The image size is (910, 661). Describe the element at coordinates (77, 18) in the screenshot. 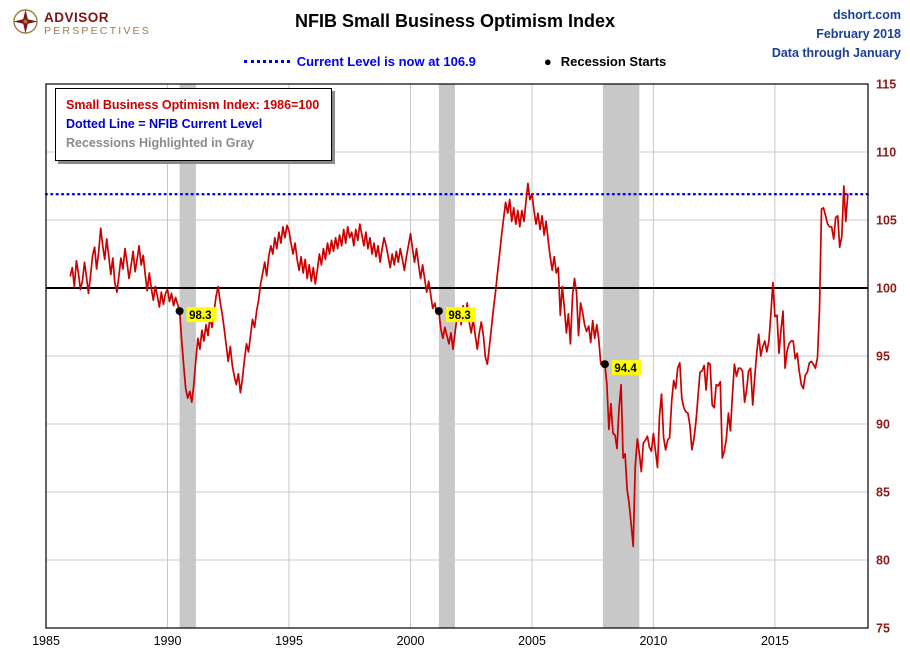

I see `logo-advisor-text: ADVISOR` at that location.